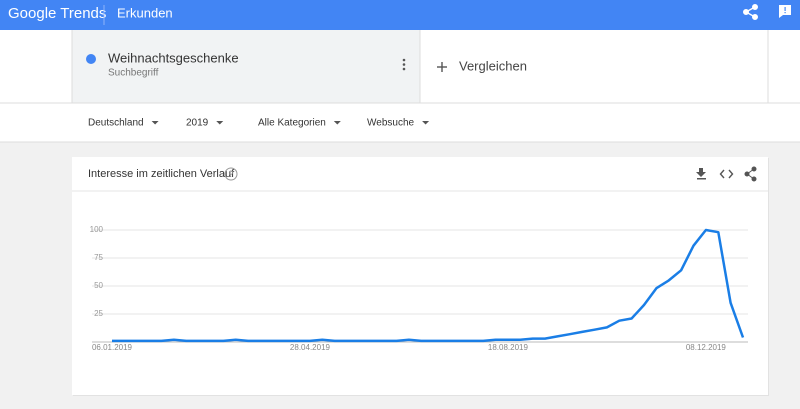 The height and width of the screenshot is (409, 800). Describe the element at coordinates (133, 73) in the screenshot. I see `search-type: Suchbegriff` at that location.